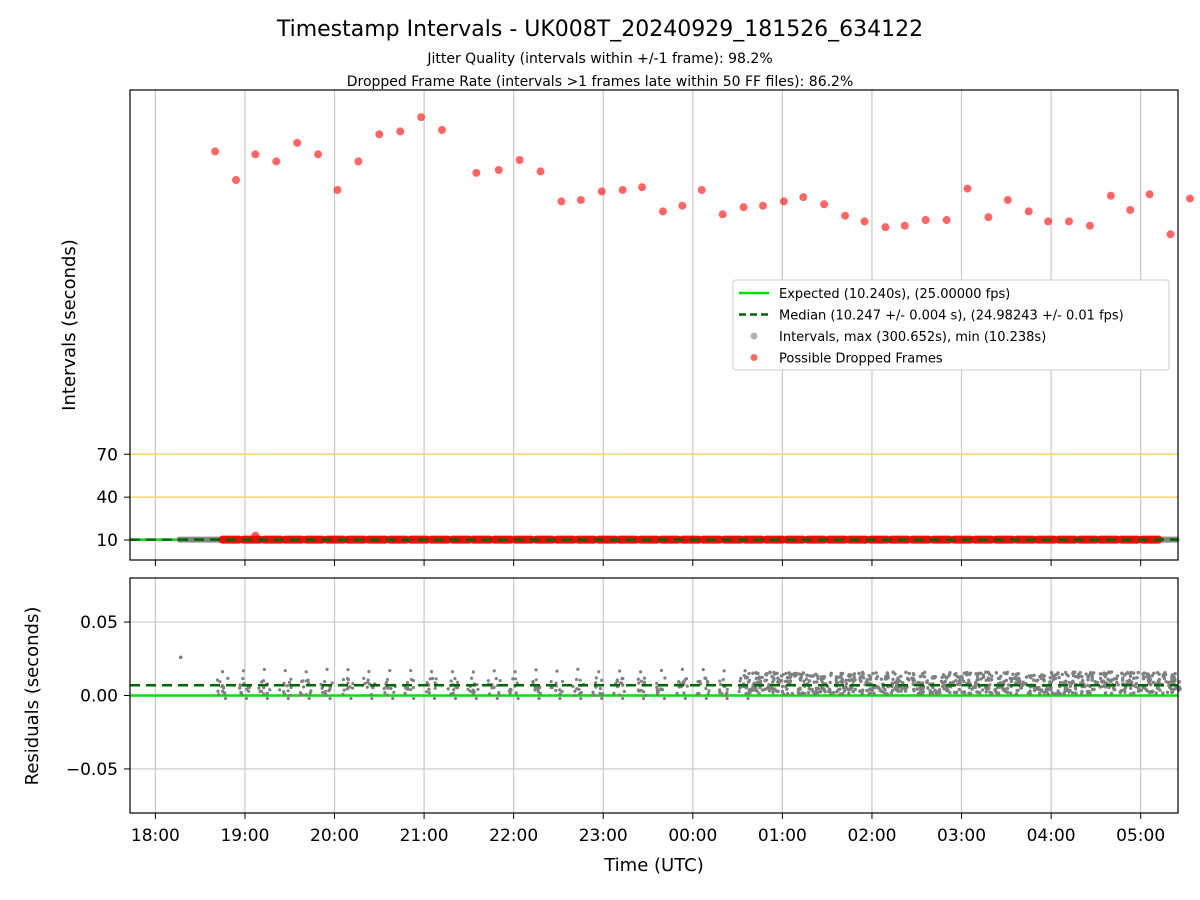  Describe the element at coordinates (107, 498) in the screenshot. I see `intervals-y-tick-label: 40` at that location.